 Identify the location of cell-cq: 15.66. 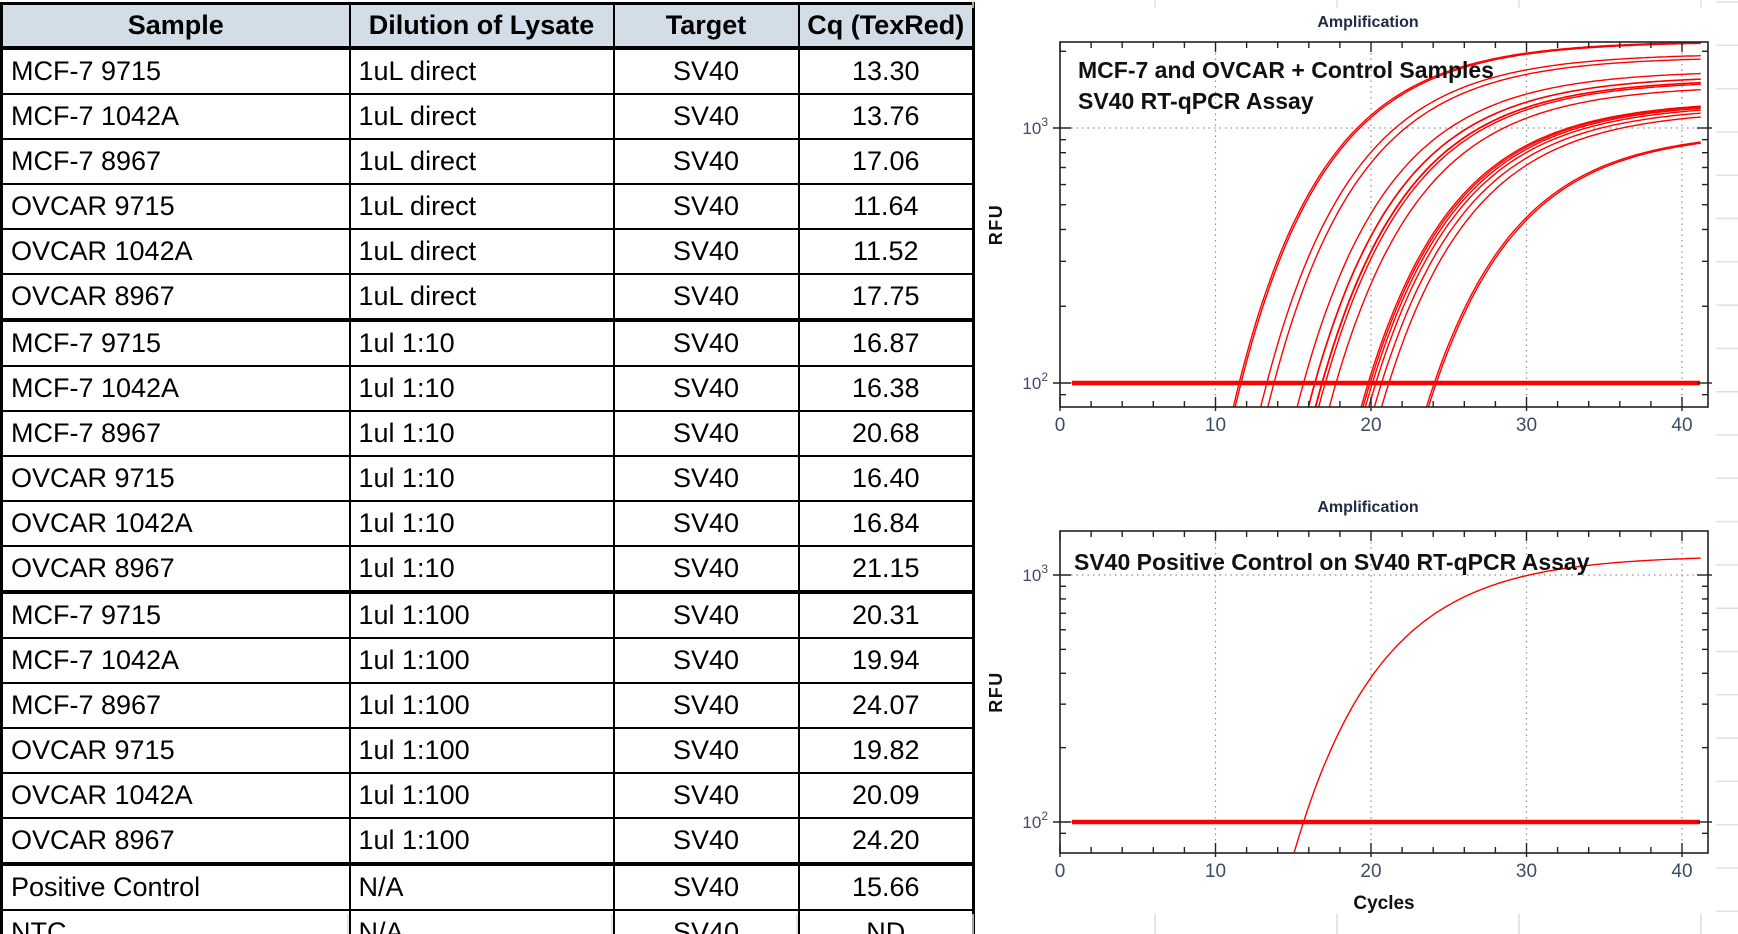
(885, 886).